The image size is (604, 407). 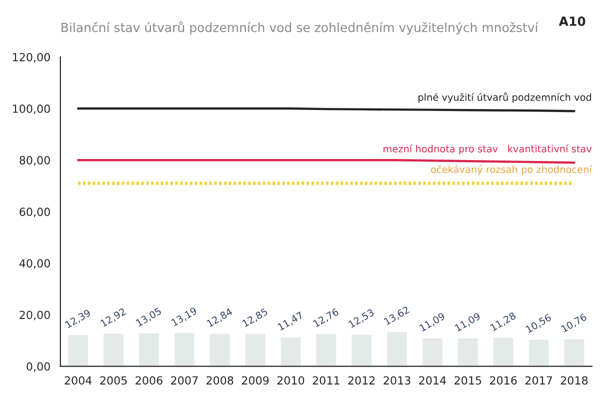 I want to click on x-tick-label: 2004, so click(x=78, y=380).